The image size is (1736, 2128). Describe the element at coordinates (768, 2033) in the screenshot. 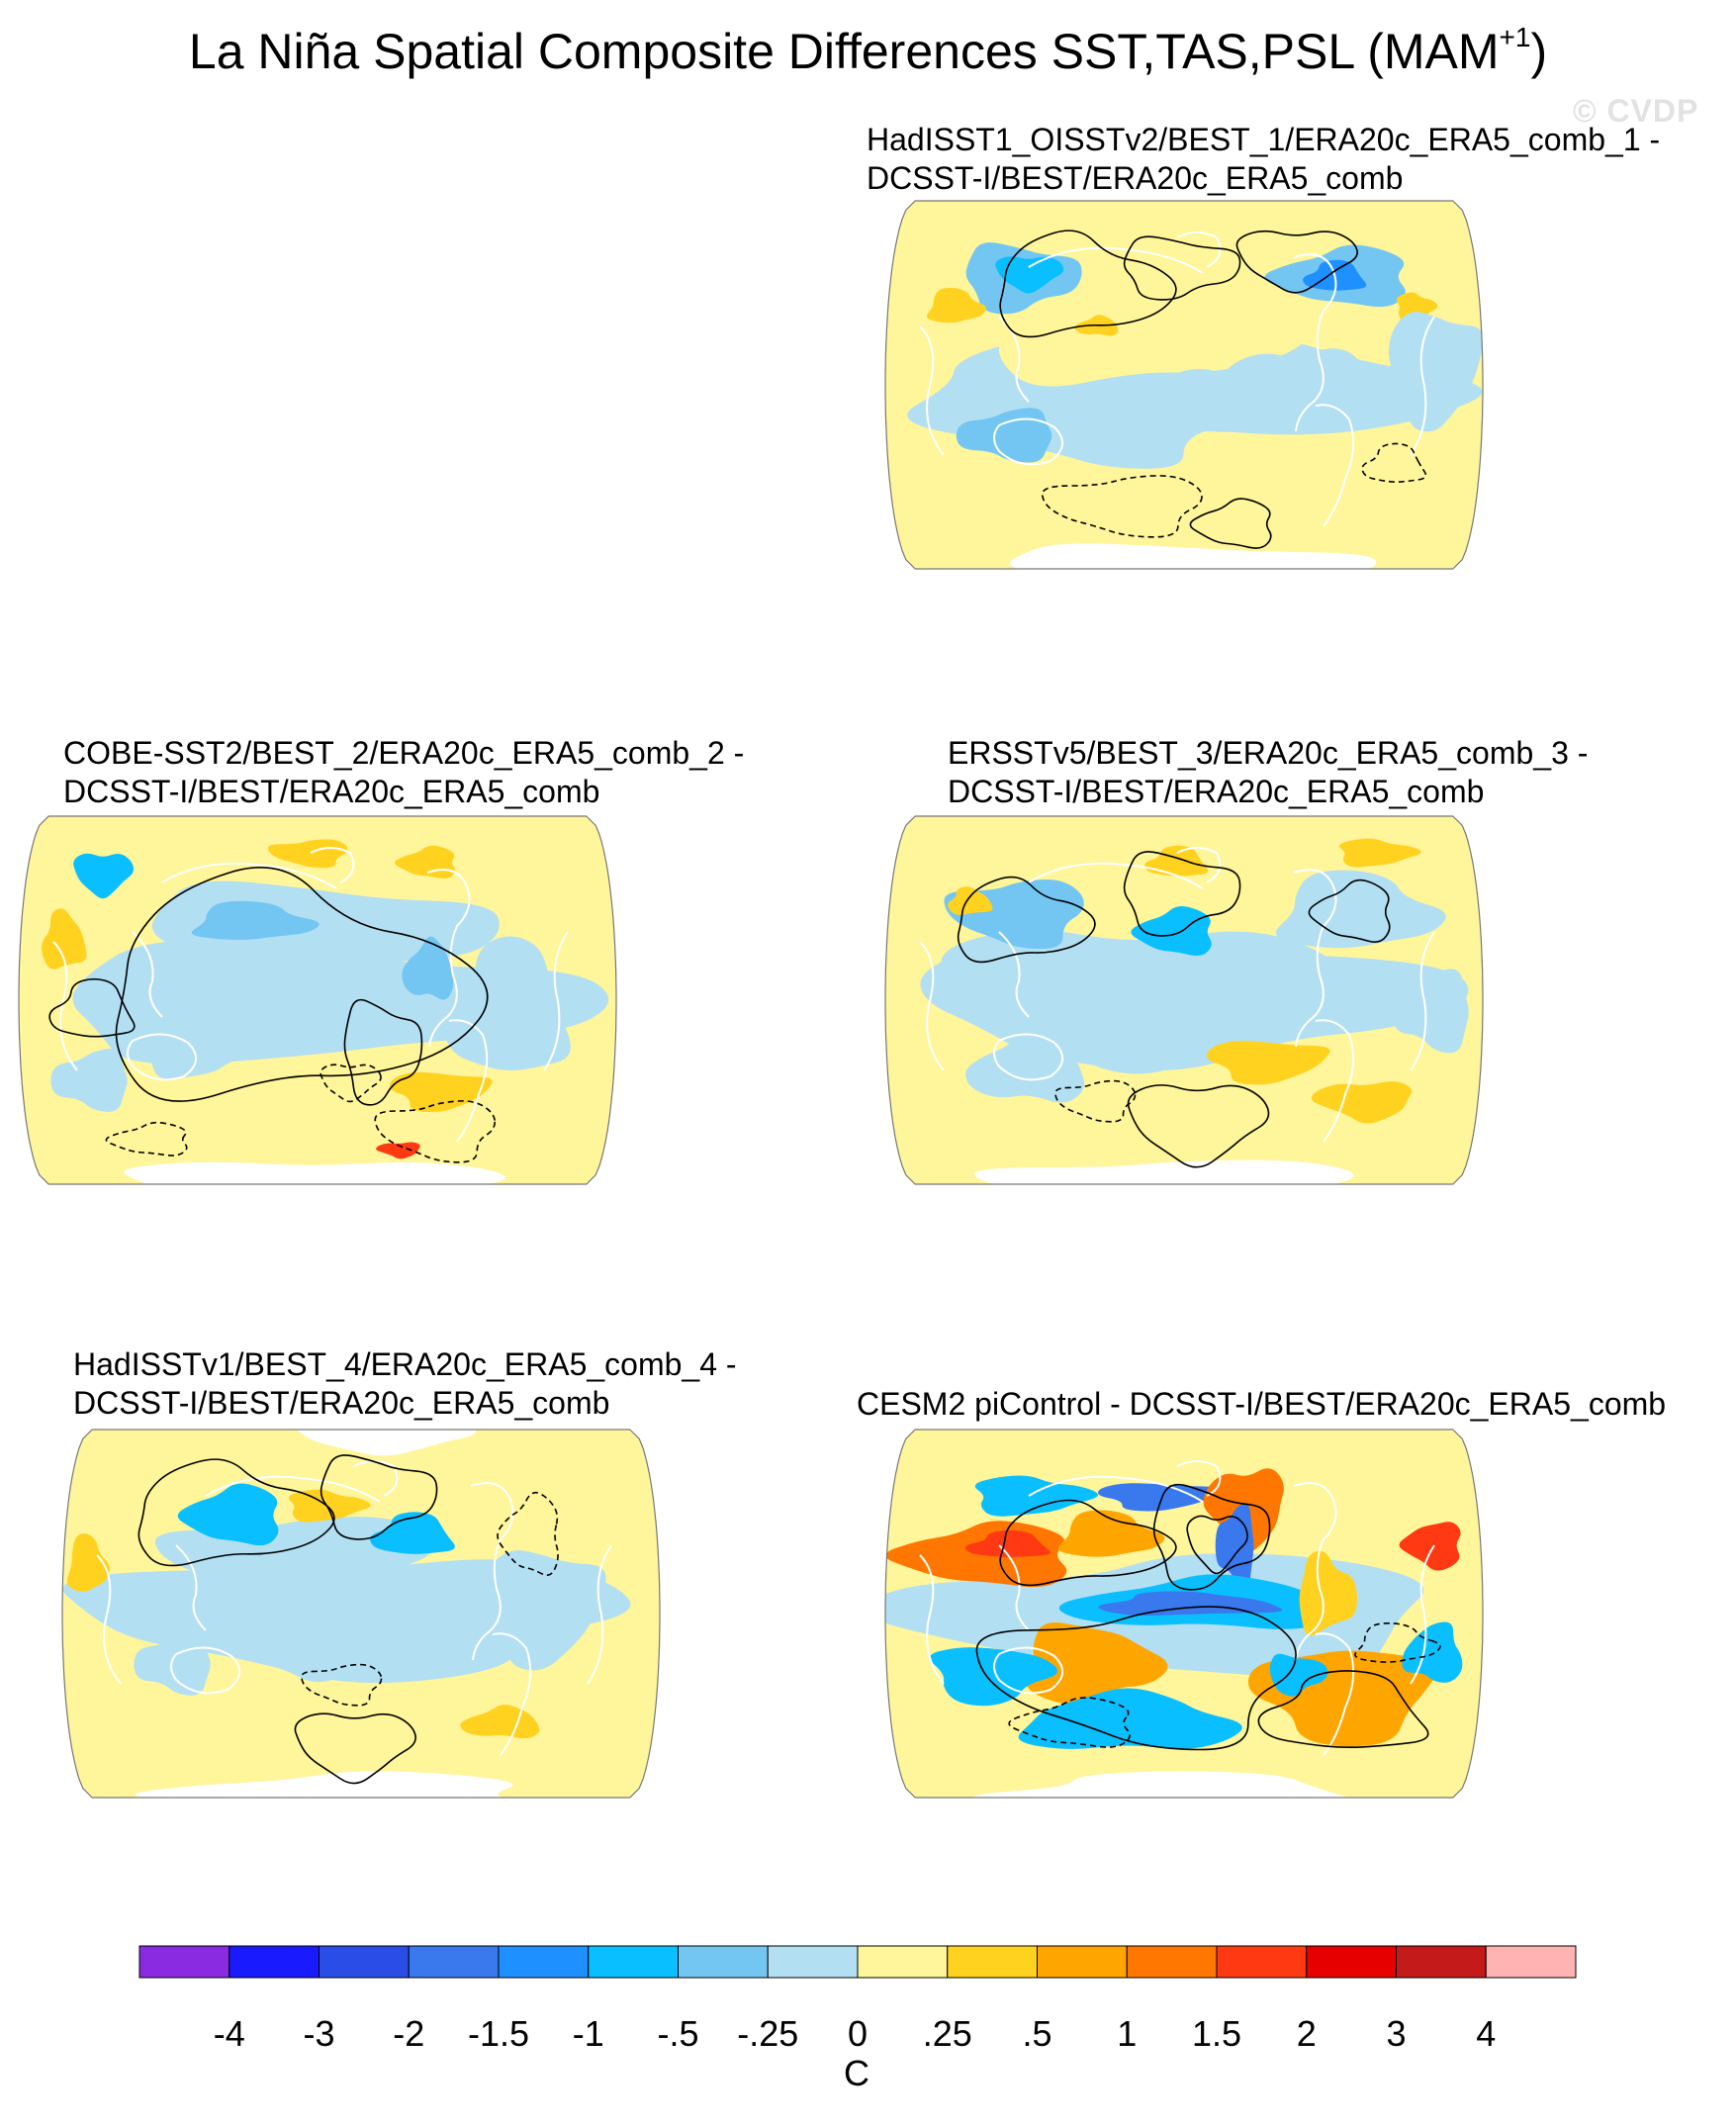

I see `colorbar-tick-label: -.25` at that location.